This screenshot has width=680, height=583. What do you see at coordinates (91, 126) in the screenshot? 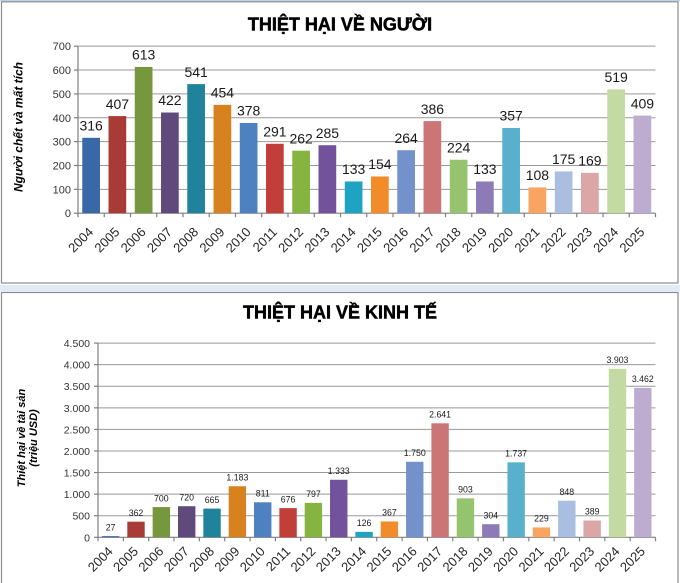
I see `svg-text: 316` at bounding box center [91, 126].